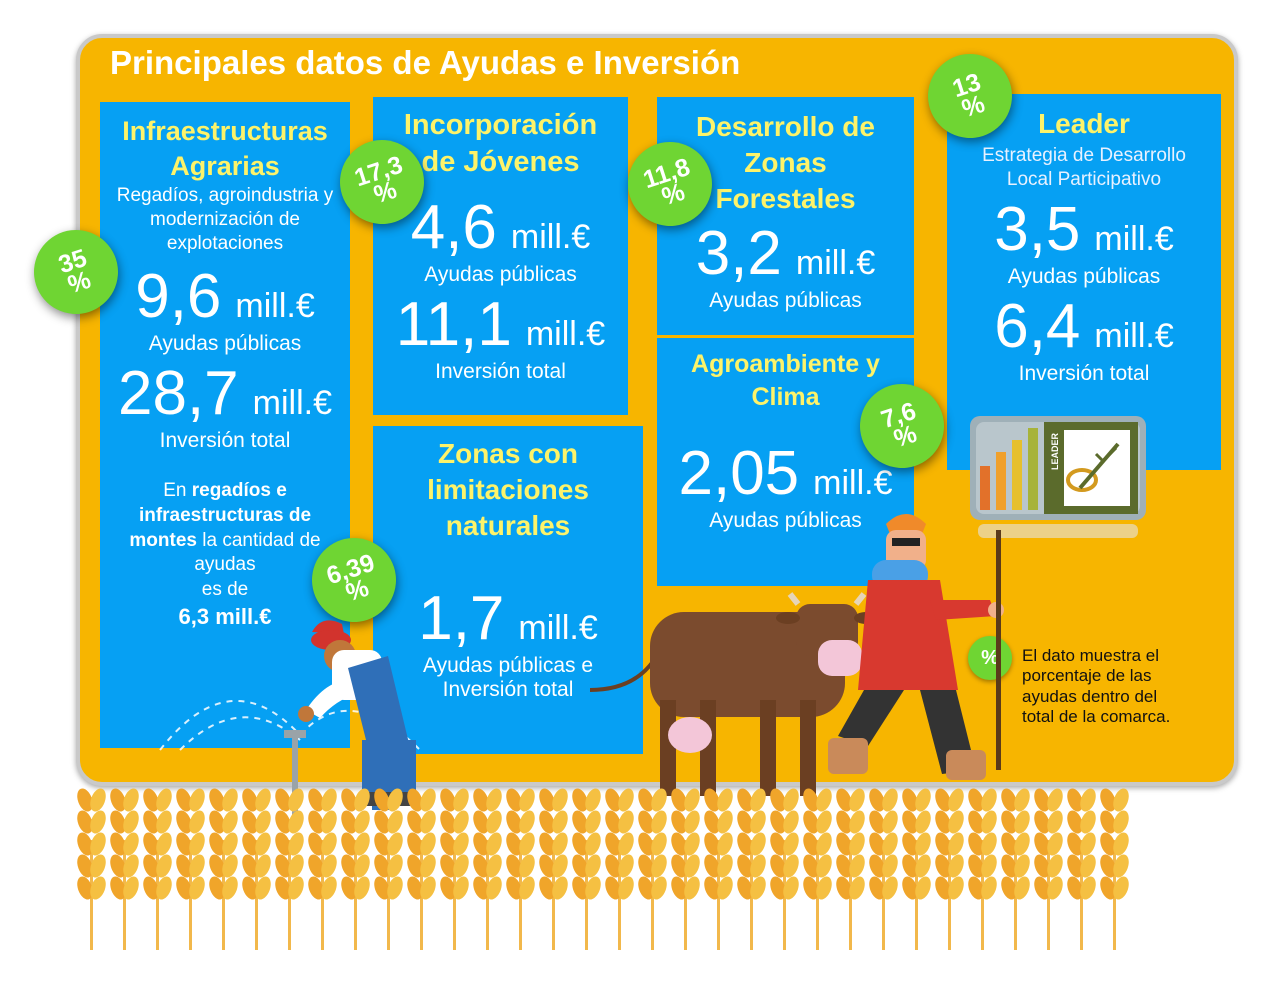  What do you see at coordinates (225, 196) in the screenshot?
I see `panel-subtitle-line1: Regadíos, agroindustria y` at bounding box center [225, 196].